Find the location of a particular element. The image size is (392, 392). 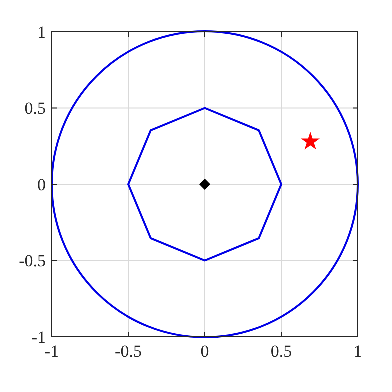

y-tick-label: -0.5 is located at coordinates (32, 261).